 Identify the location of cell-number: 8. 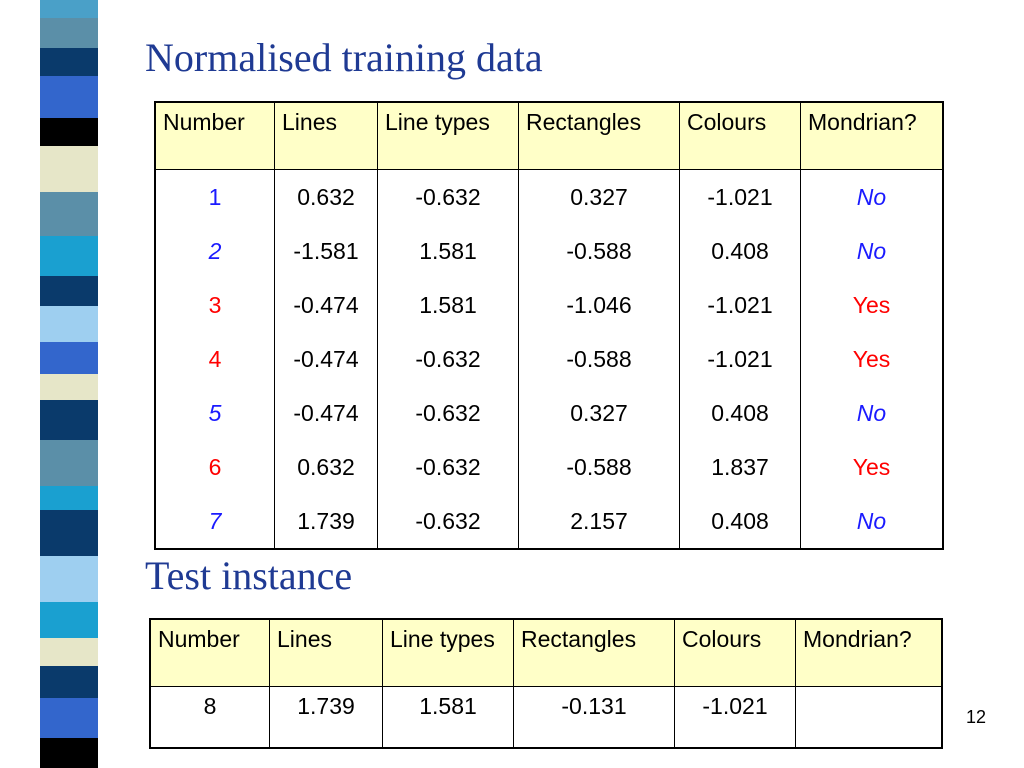
(209, 717).